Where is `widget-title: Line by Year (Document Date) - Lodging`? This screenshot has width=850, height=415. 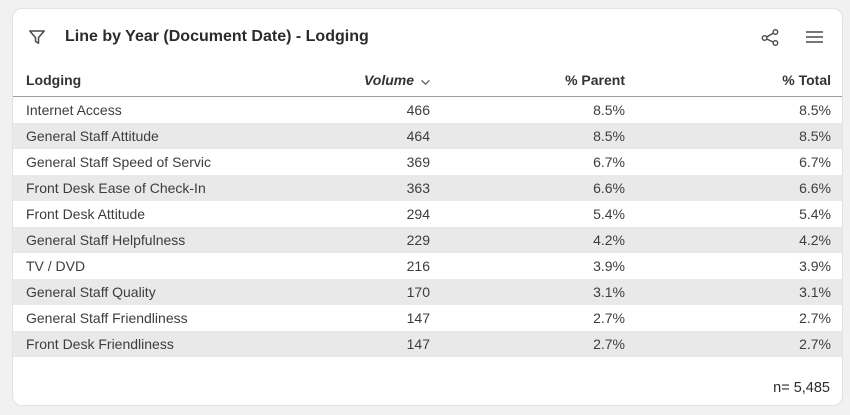
widget-title: Line by Year (Document Date) - Lodging is located at coordinates (217, 36).